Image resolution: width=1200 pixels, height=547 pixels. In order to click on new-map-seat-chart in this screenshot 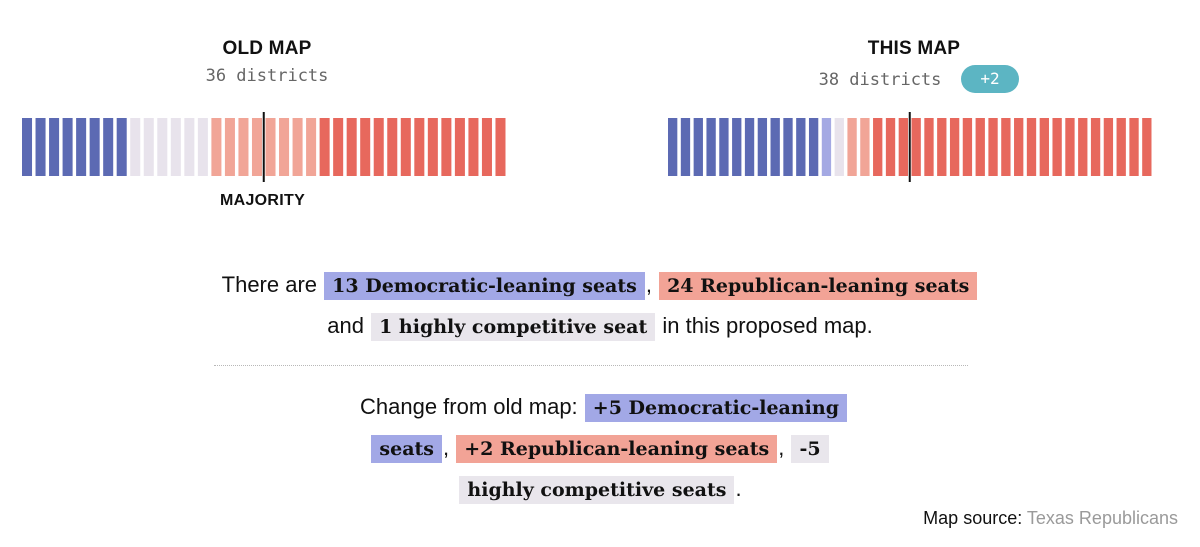, I will do `click(910, 147)`.